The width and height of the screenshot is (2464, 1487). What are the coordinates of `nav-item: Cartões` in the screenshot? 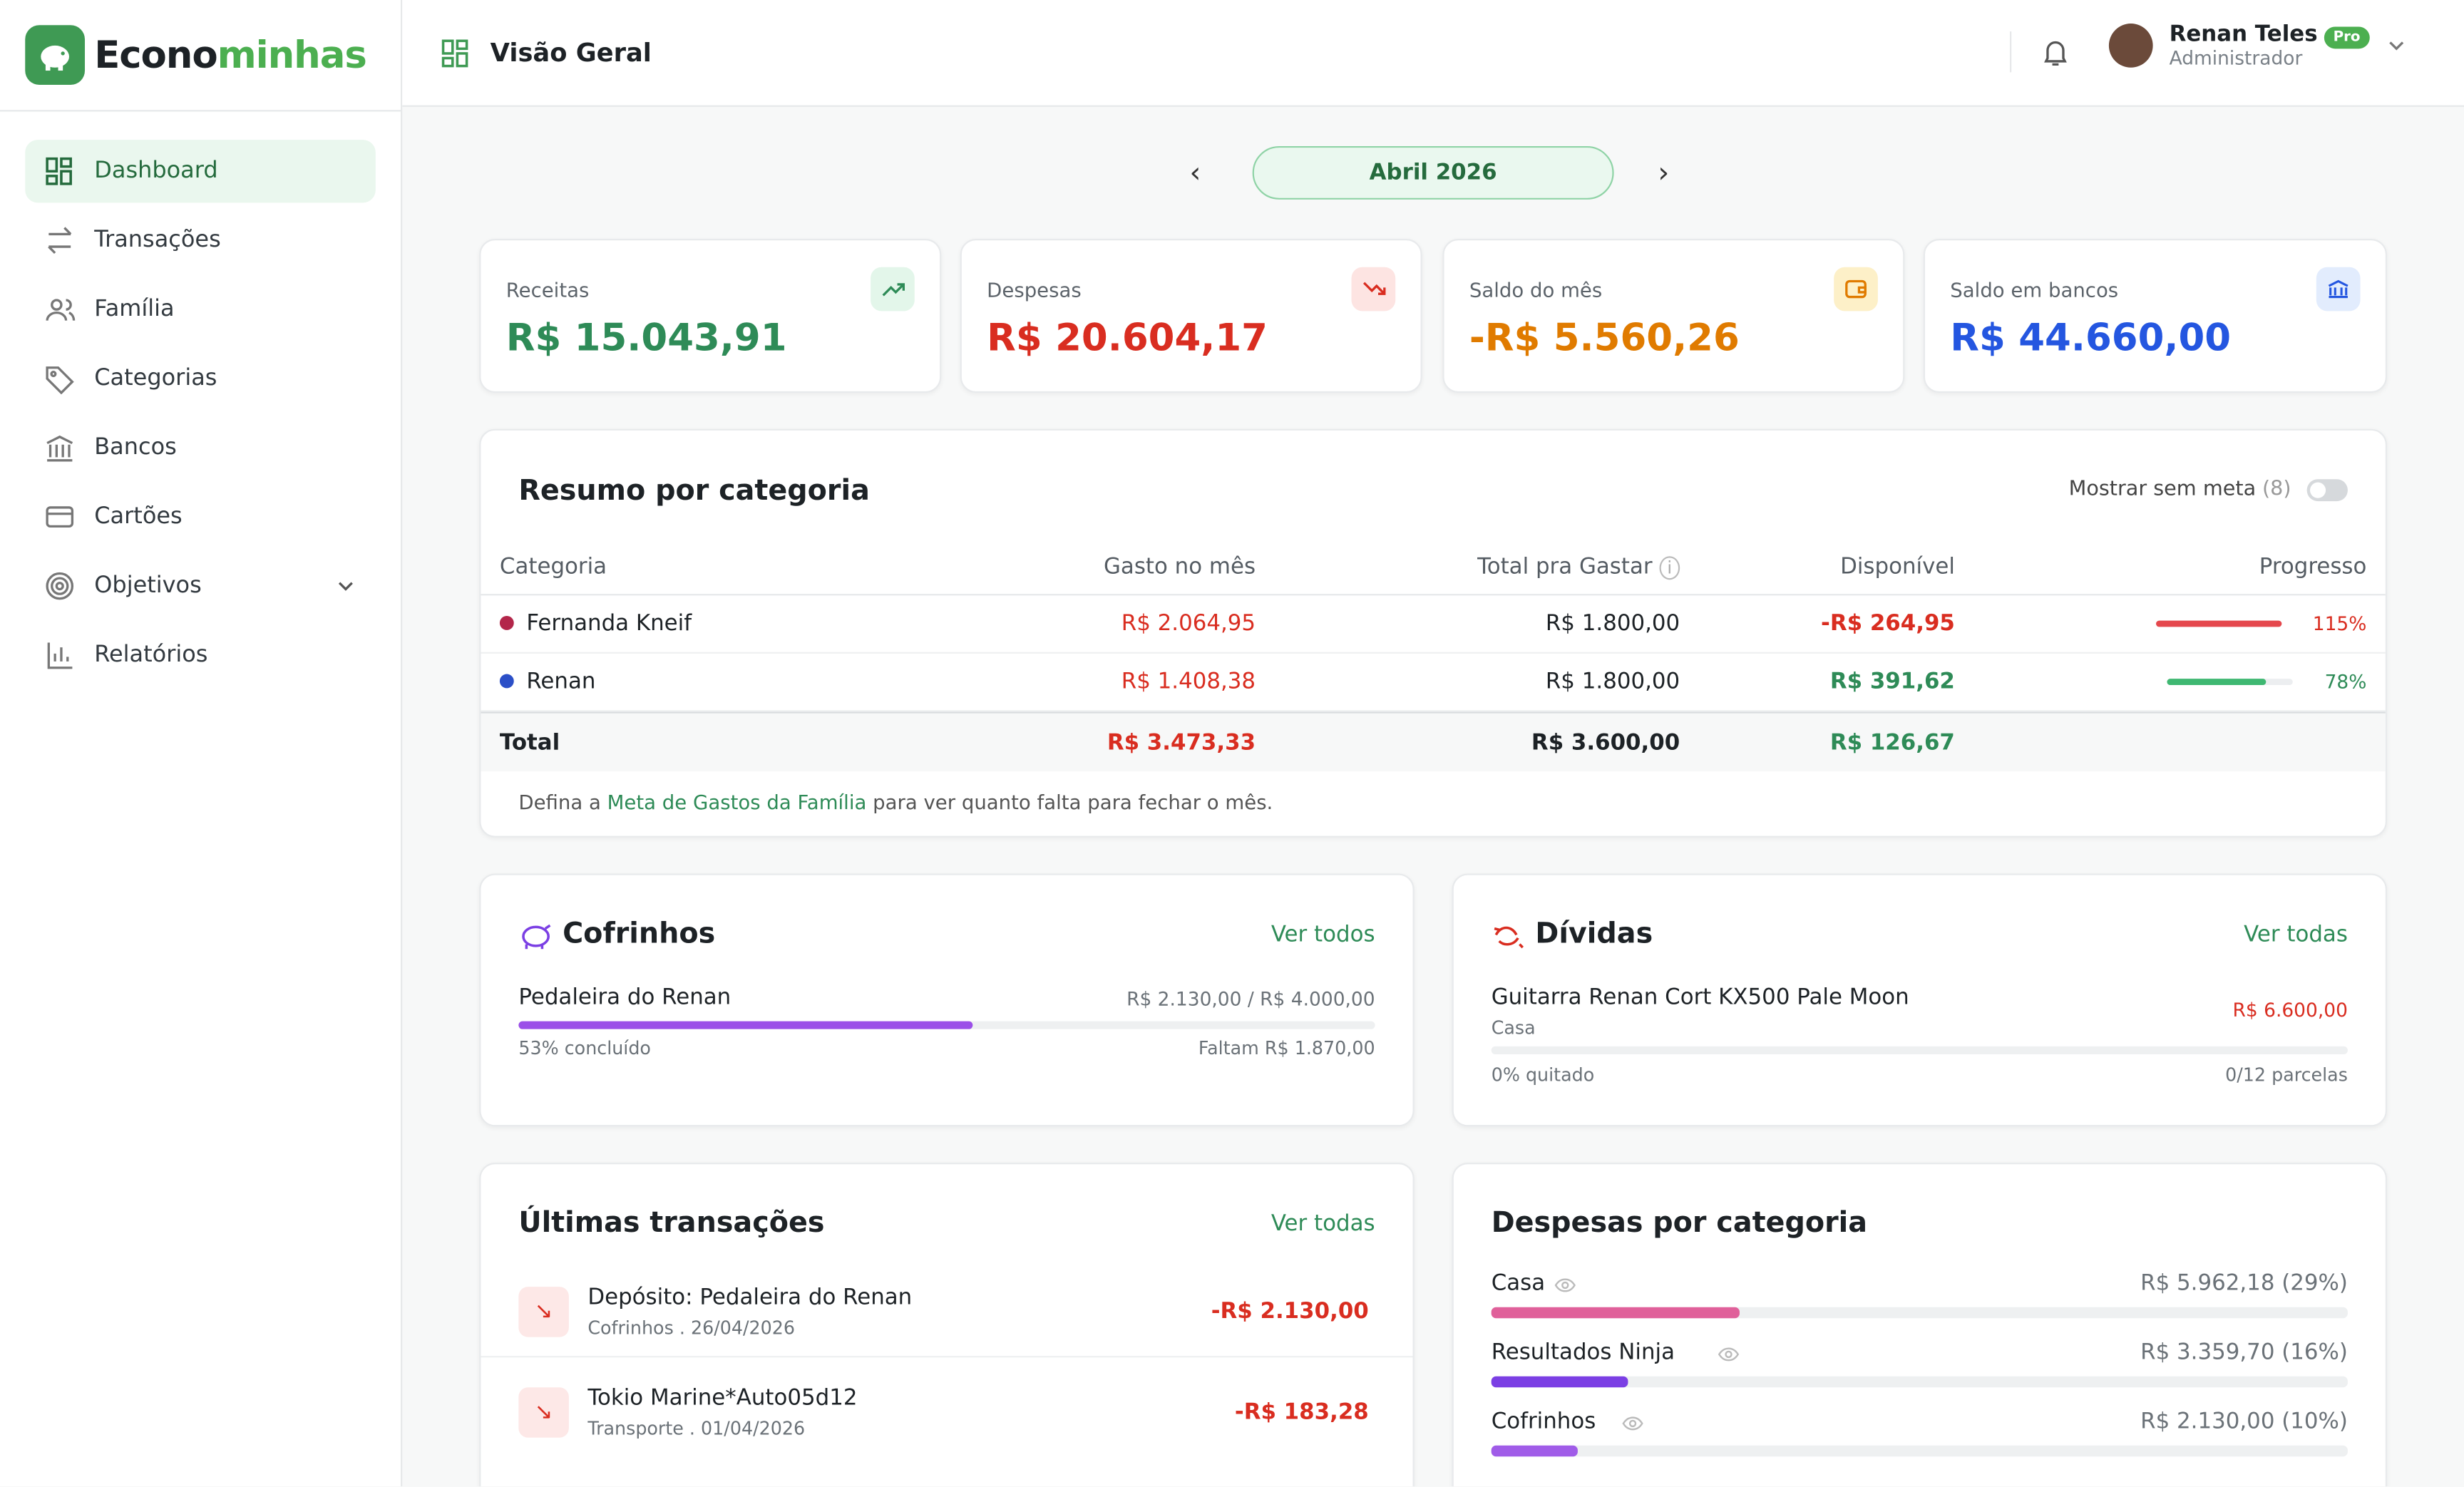 It's located at (200, 516).